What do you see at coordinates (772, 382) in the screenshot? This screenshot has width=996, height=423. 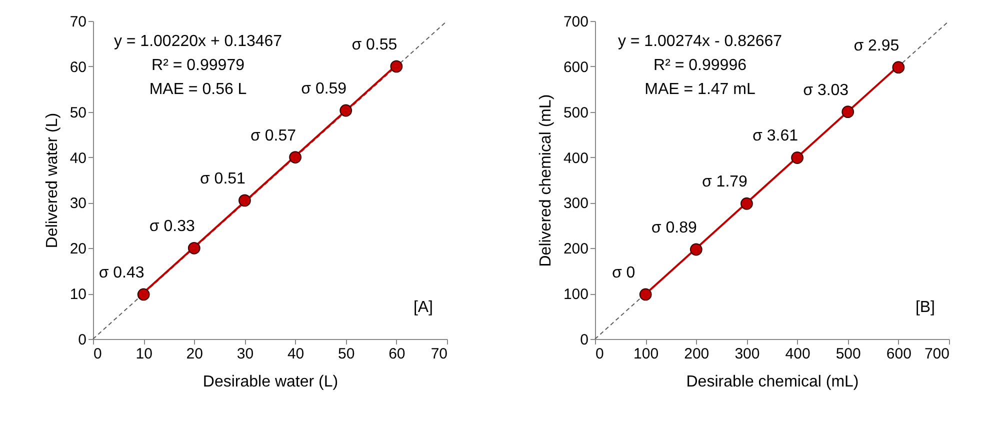 I see `x-axis-title: Desirable chemical (mL)` at bounding box center [772, 382].